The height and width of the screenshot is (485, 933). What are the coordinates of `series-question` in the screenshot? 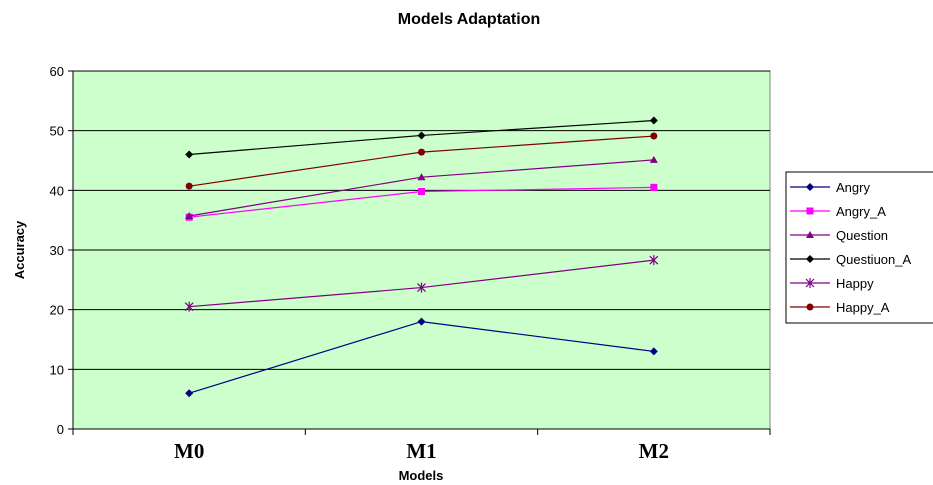 It's located at (421, 187).